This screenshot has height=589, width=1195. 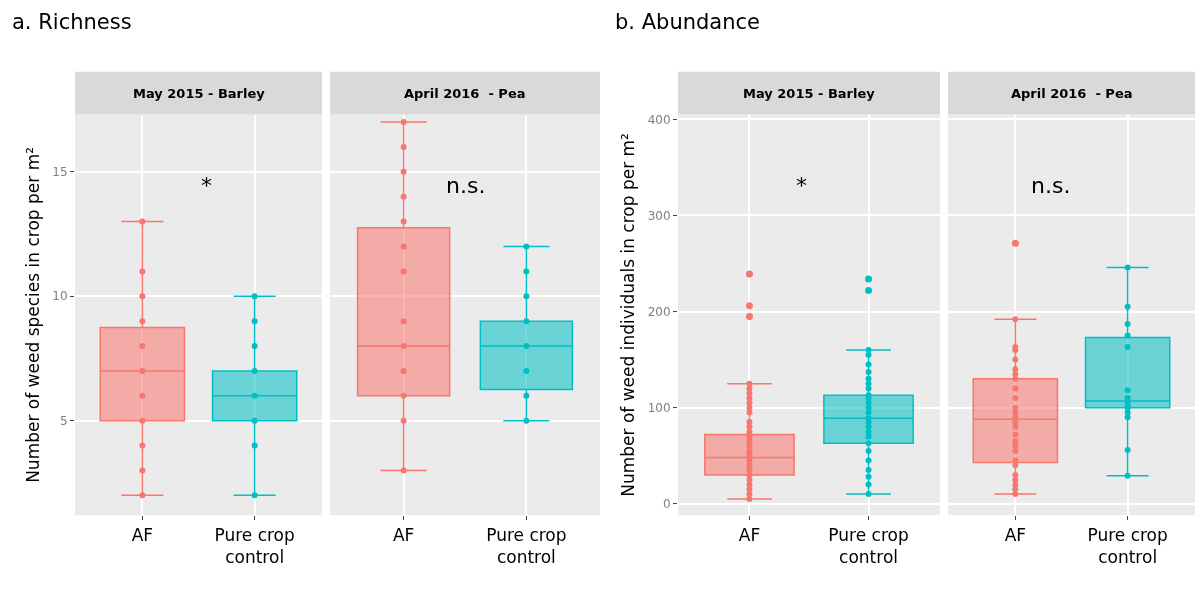 I want to click on y-tick-label: 10, so click(x=60, y=296).